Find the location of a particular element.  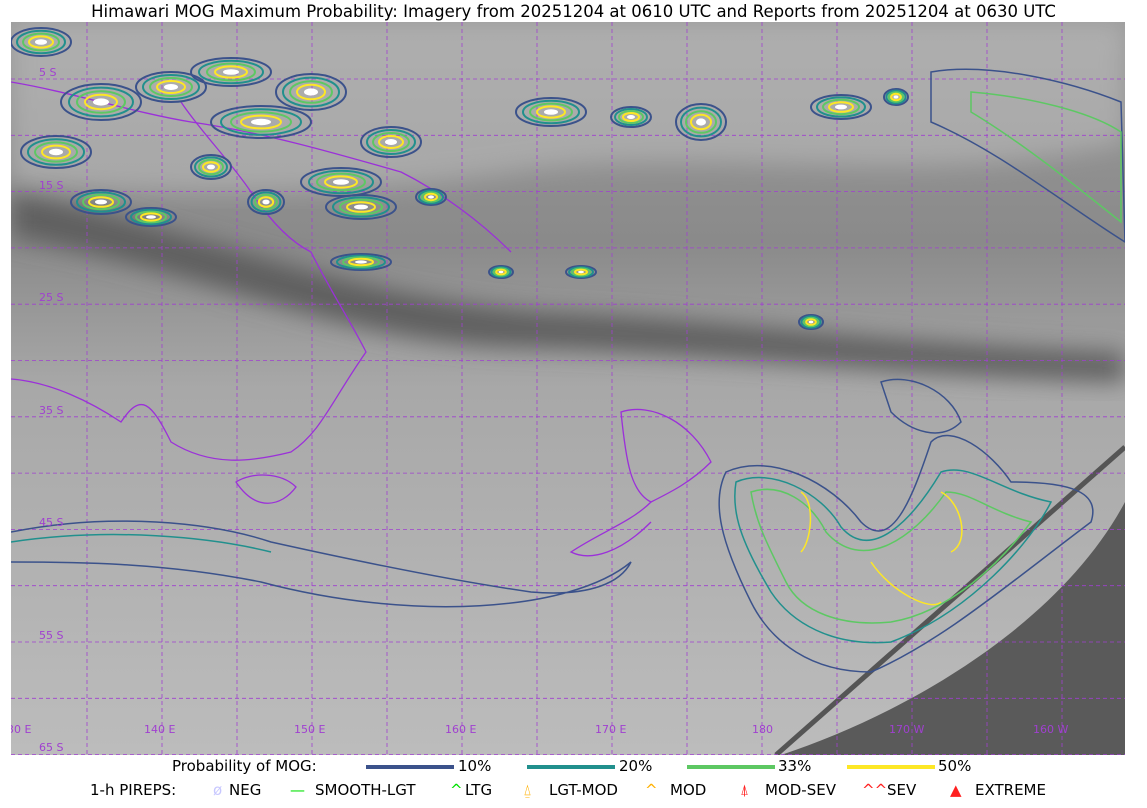

lat-label: 25 S is located at coordinates (51, 297).